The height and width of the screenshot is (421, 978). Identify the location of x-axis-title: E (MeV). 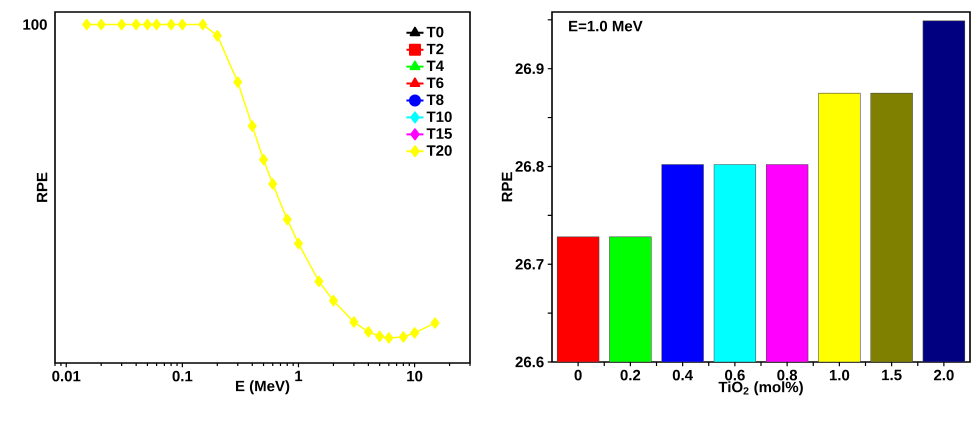
(263, 387).